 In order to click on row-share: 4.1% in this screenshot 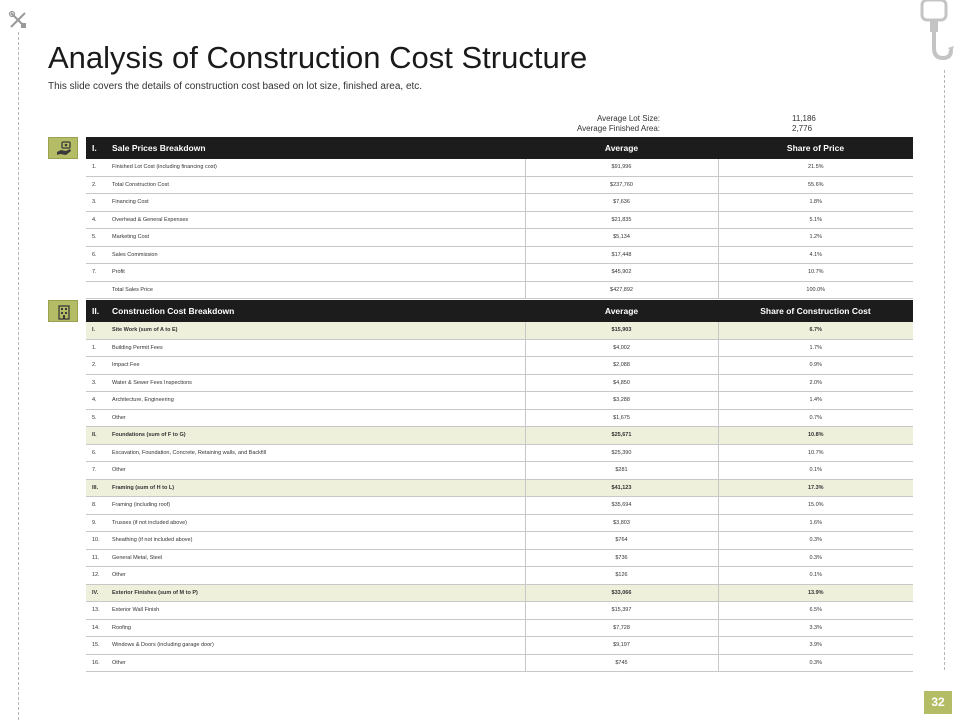, I will do `click(815, 255)`.